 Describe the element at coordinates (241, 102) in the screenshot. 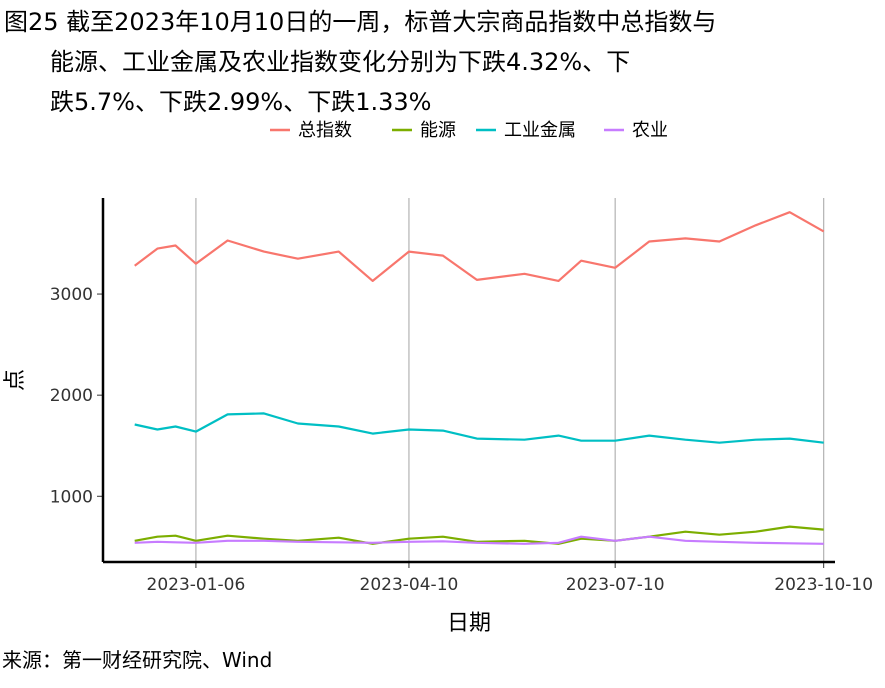

I see `title-line-3: 跌5.7%、下跌2.99%、下跌1.33%` at that location.